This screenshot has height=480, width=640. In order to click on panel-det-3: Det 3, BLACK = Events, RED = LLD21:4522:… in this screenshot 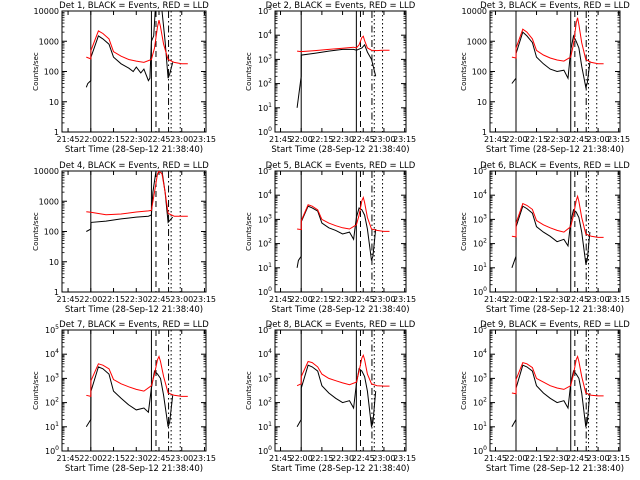, I will do `click(545, 78)`.